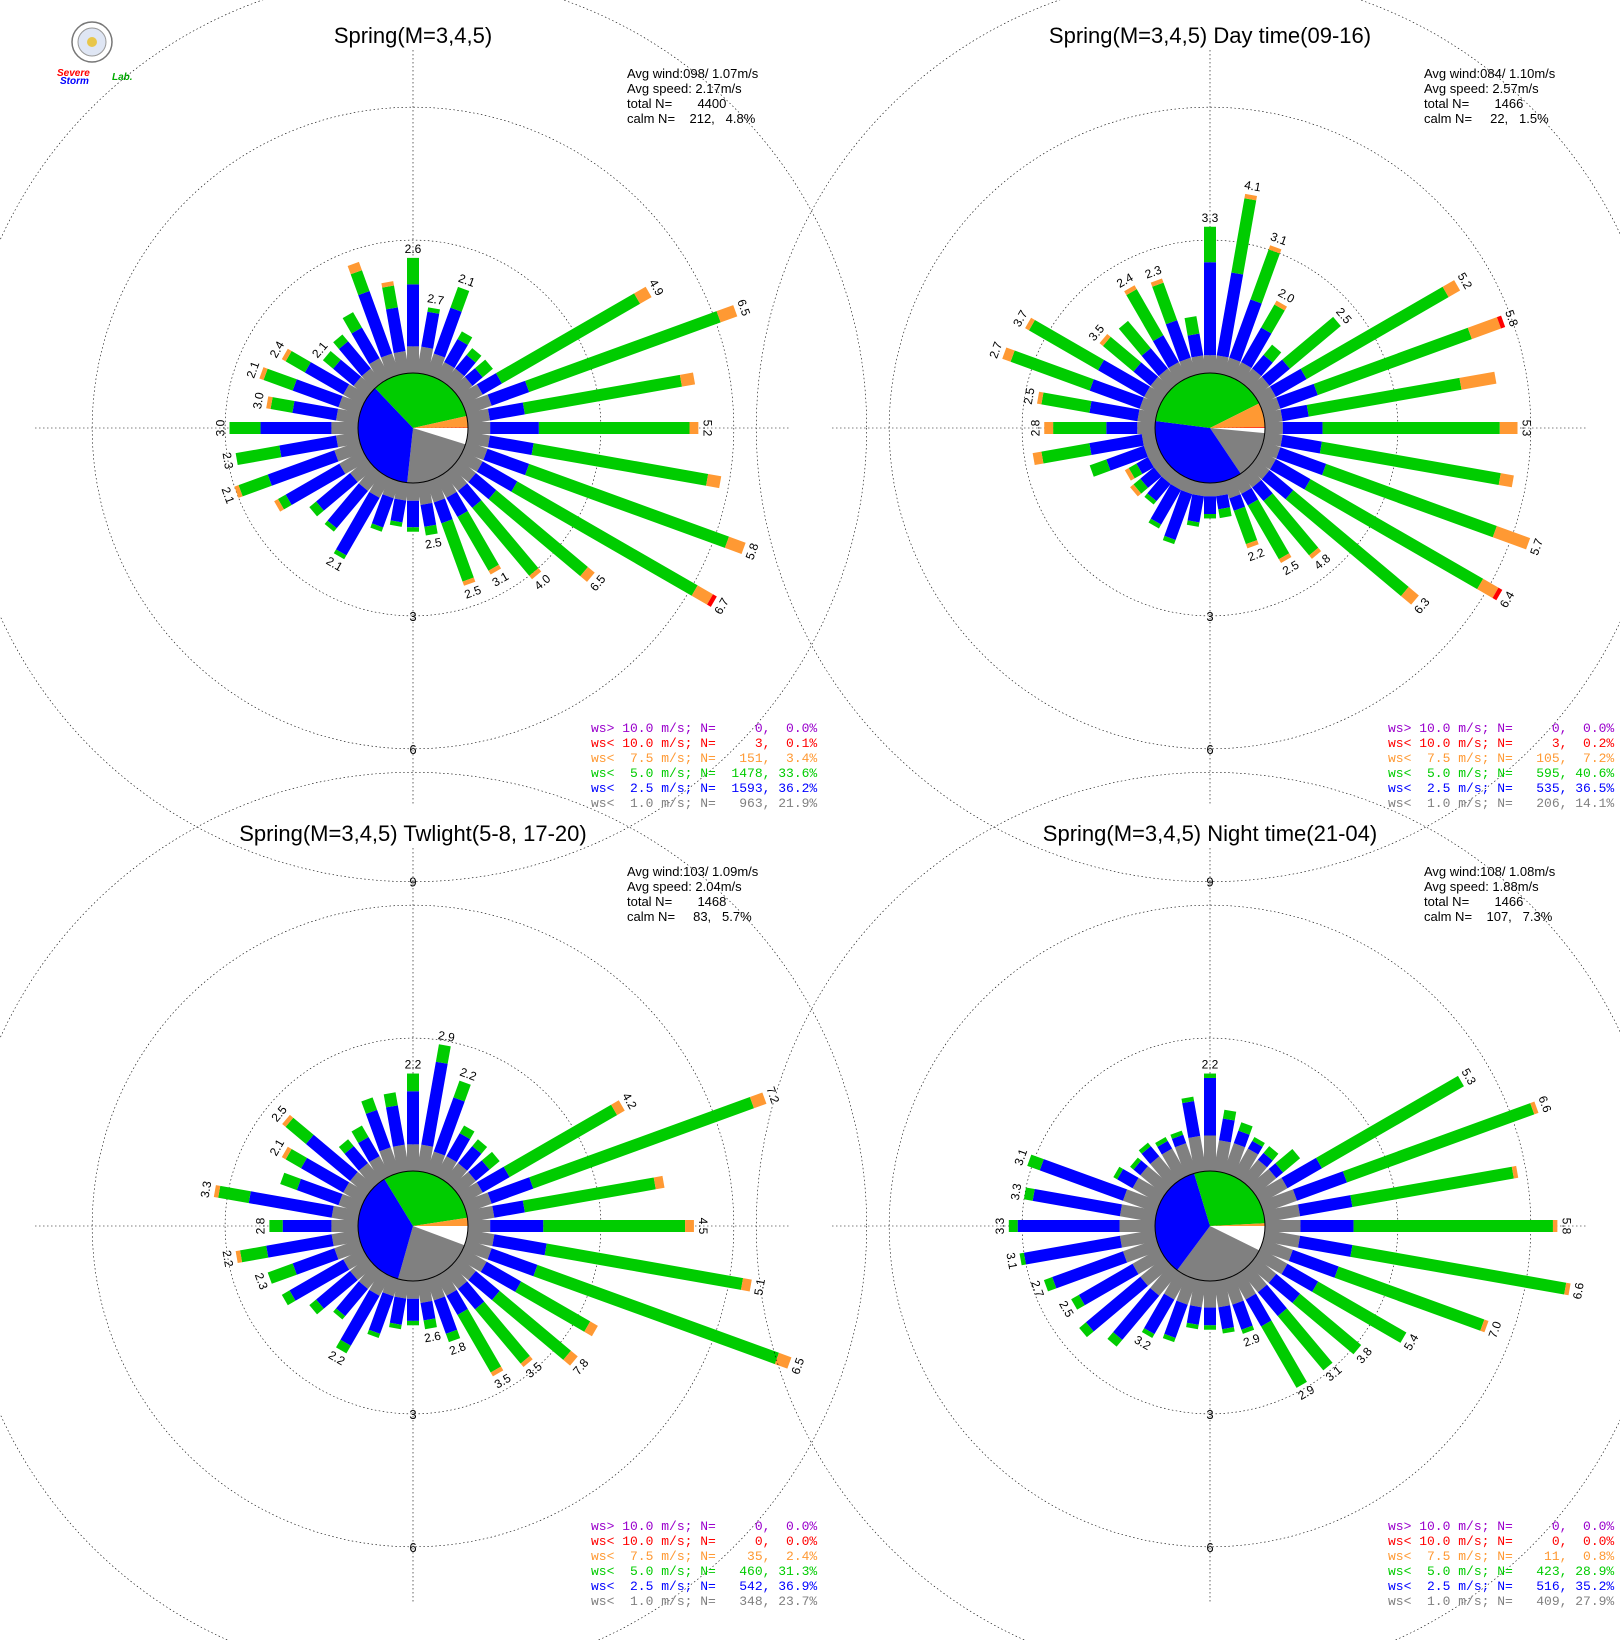 This screenshot has width=1620, height=1640. I want to click on legend-entry: ws< 10.0 m/s; N= 3, 0.1%, so click(704, 743).